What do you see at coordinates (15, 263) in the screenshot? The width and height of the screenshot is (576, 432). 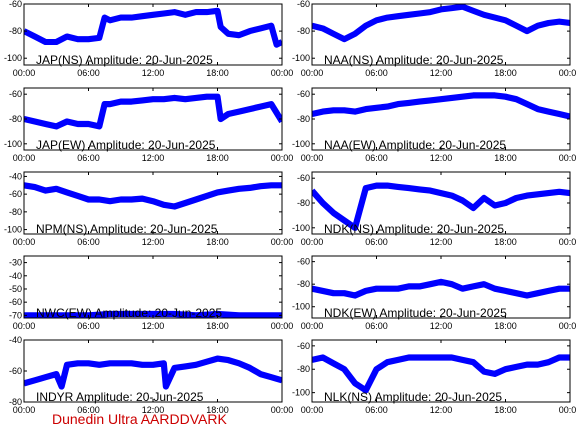 I see `y-tick-label: -30` at bounding box center [15, 263].